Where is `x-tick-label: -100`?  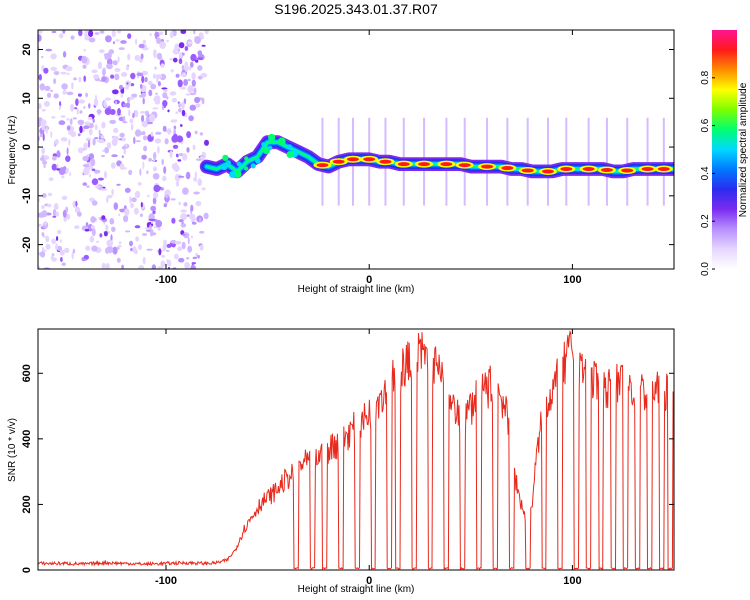
x-tick-label: -100 is located at coordinates (166, 581).